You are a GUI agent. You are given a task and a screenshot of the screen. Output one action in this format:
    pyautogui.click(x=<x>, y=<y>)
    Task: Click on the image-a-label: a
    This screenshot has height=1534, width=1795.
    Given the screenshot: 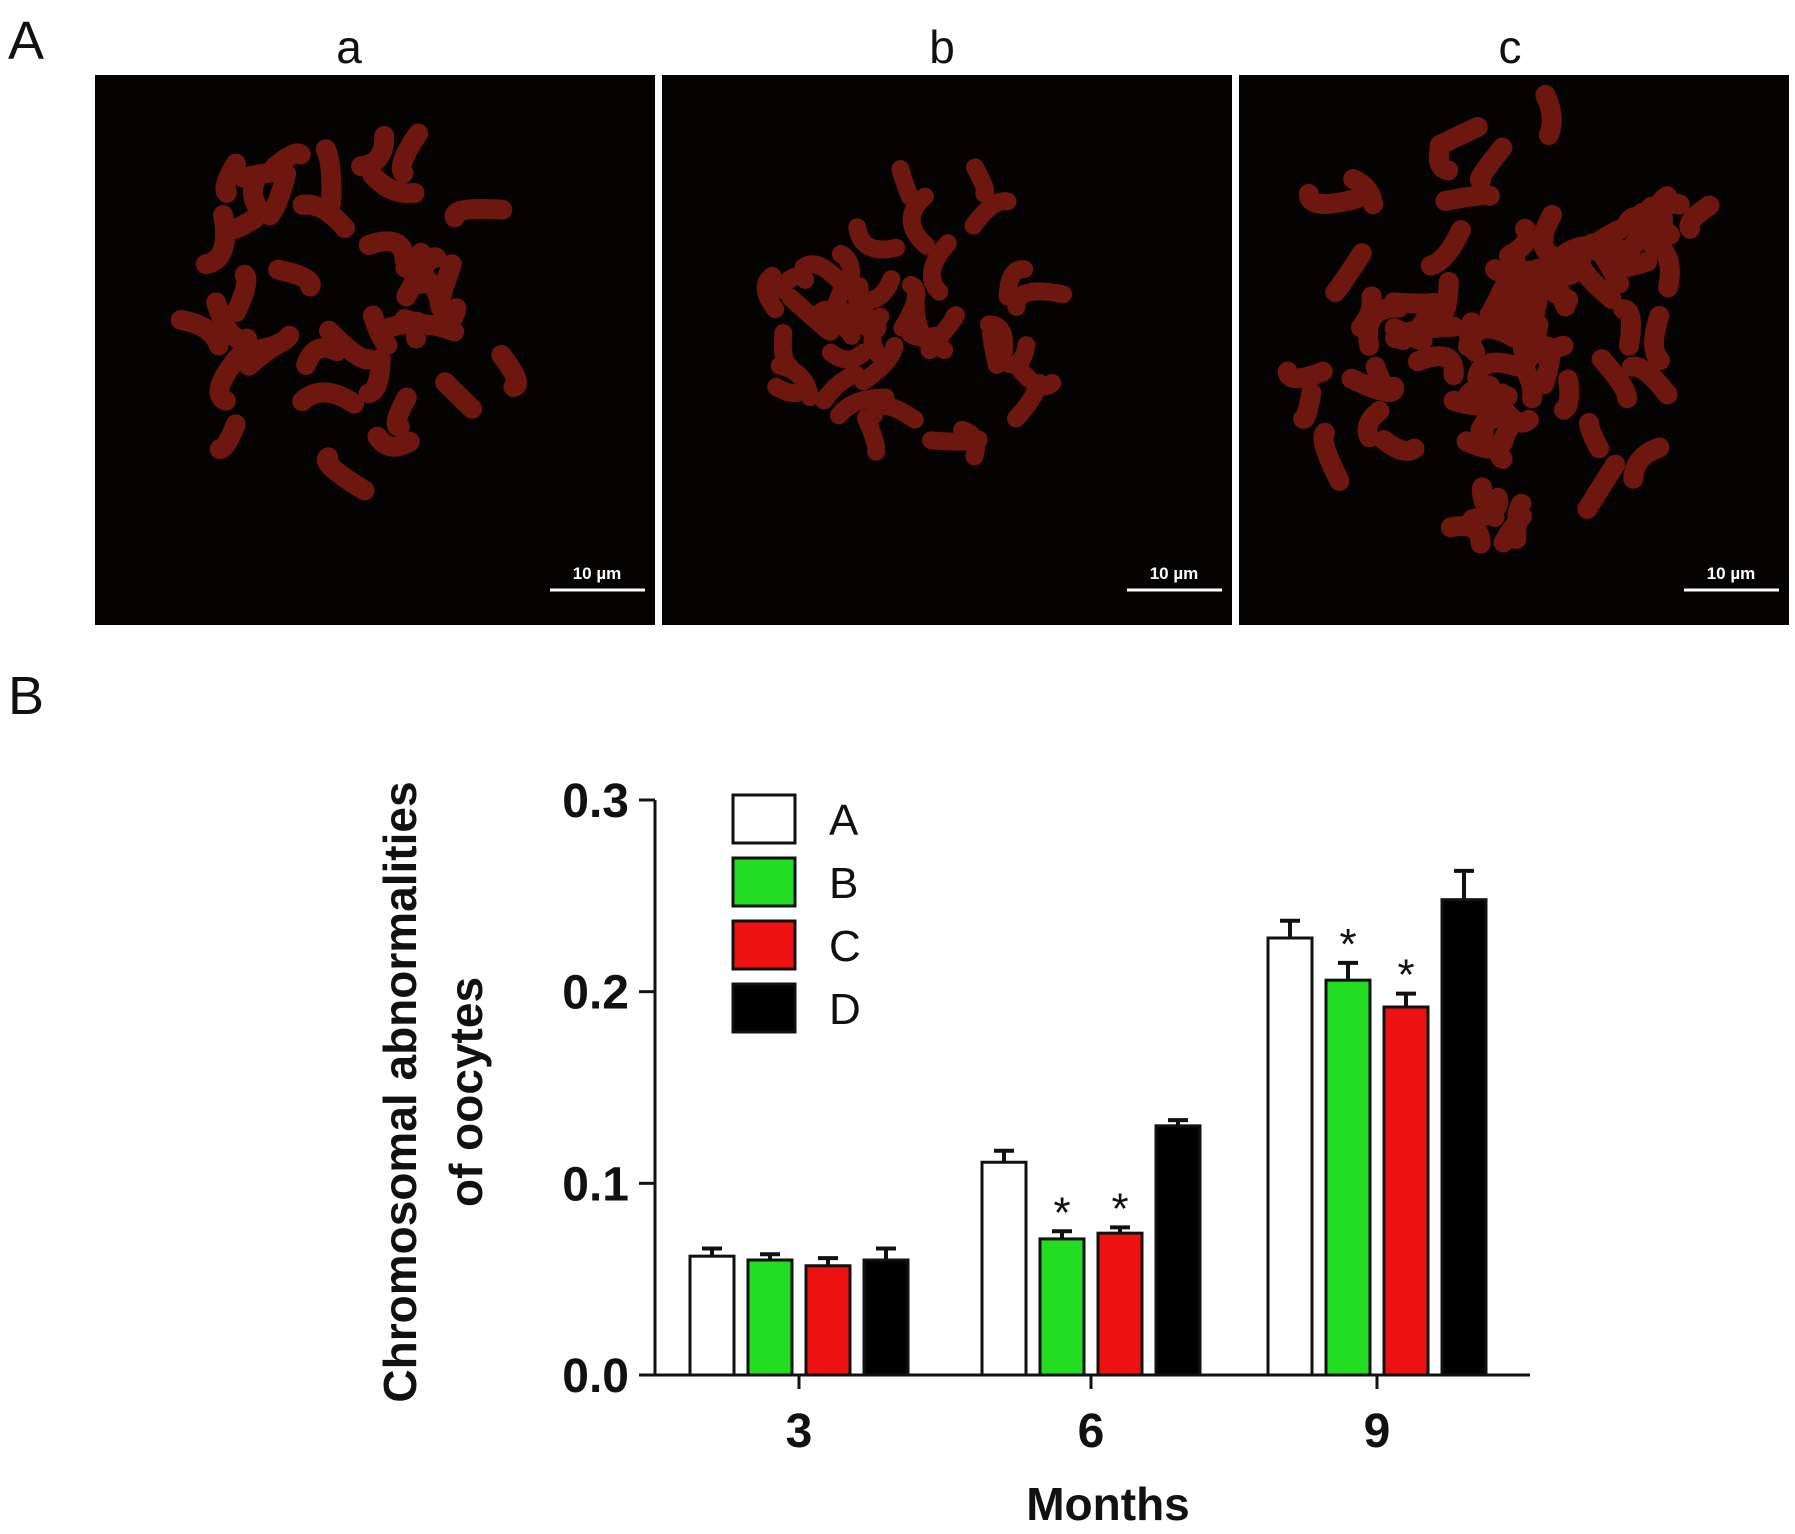 What is the action you would take?
    pyautogui.click(x=349, y=47)
    